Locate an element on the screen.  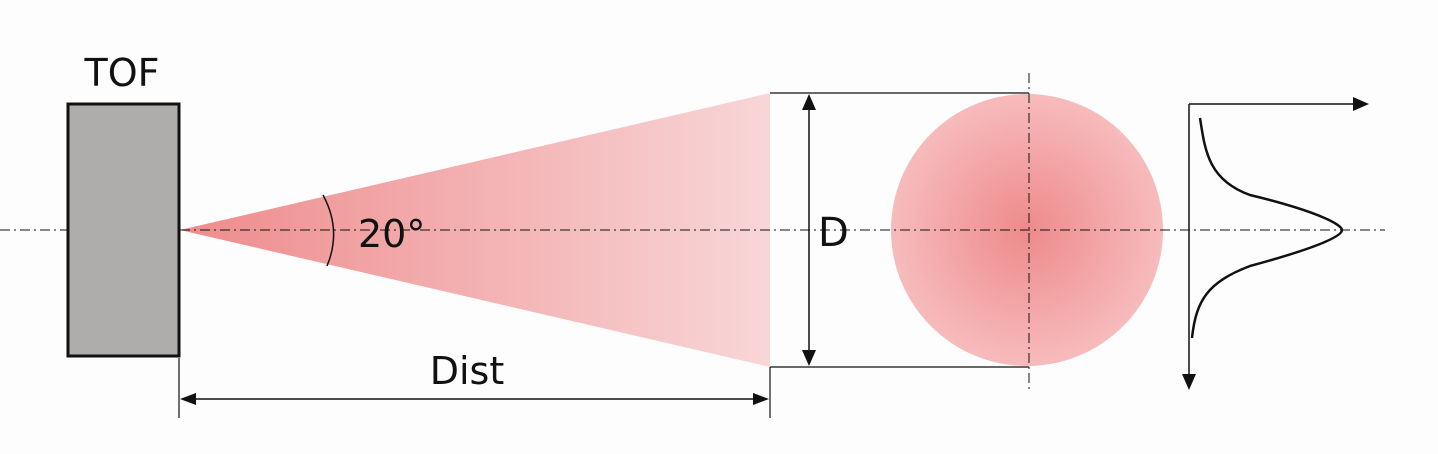
distance-arrow-right-icon is located at coordinates (761, 399).